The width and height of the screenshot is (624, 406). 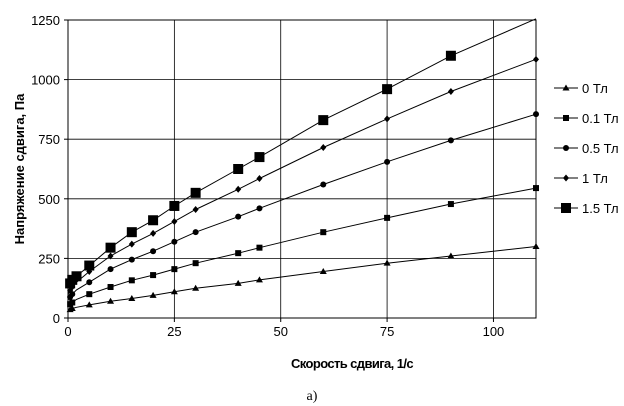 I want to click on y-tick-label-2: 500, so click(x=49, y=199).